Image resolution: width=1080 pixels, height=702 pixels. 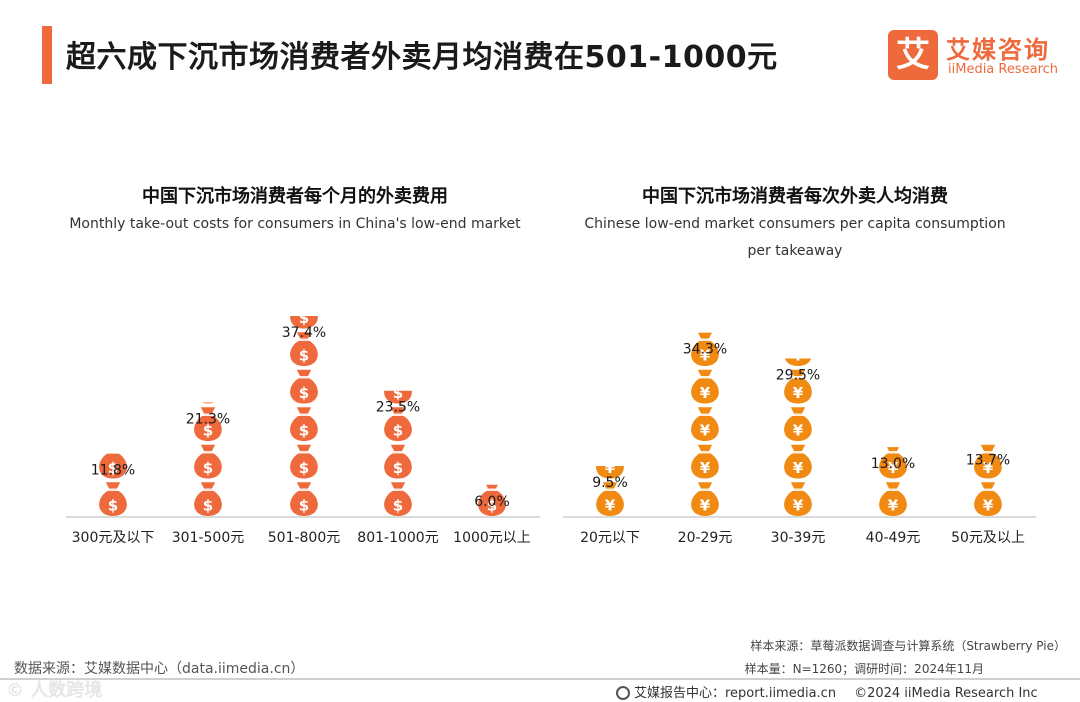 I want to click on bar-40-49元: ¥ ¥13.0% 40-49元, so click(x=893, y=495).